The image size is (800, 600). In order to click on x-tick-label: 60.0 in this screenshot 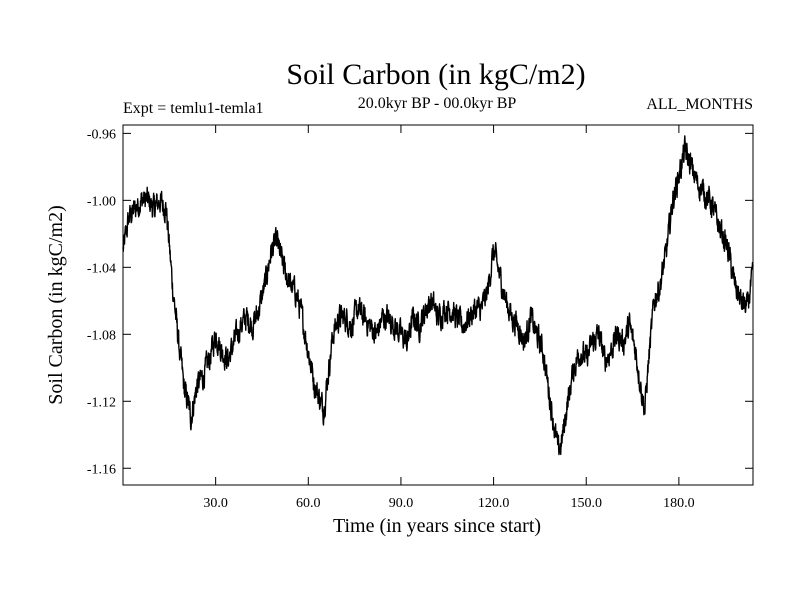, I will do `click(308, 503)`.